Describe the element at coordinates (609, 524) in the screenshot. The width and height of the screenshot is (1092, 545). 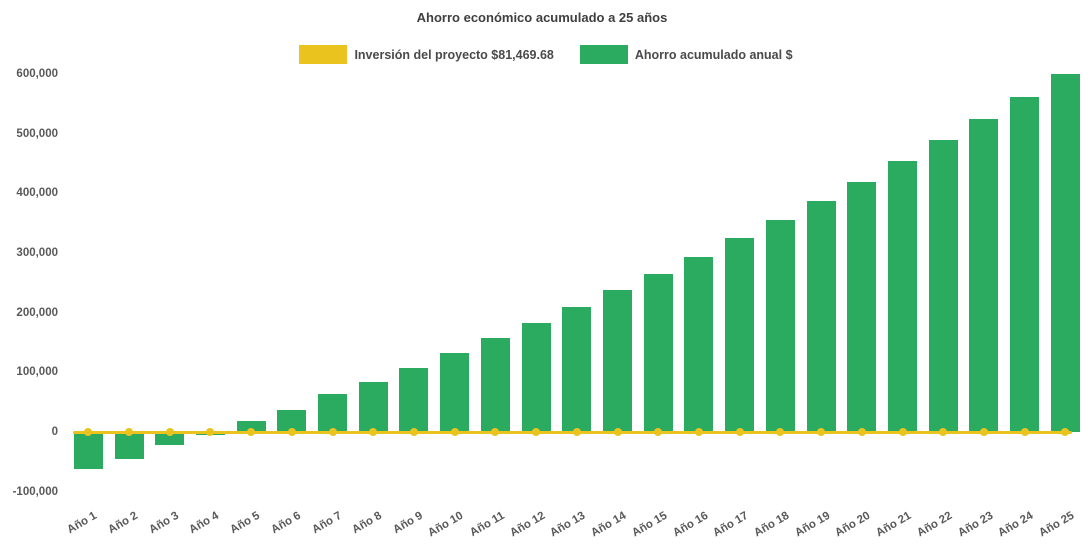
I see `x-tick-label: Año 14` at that location.